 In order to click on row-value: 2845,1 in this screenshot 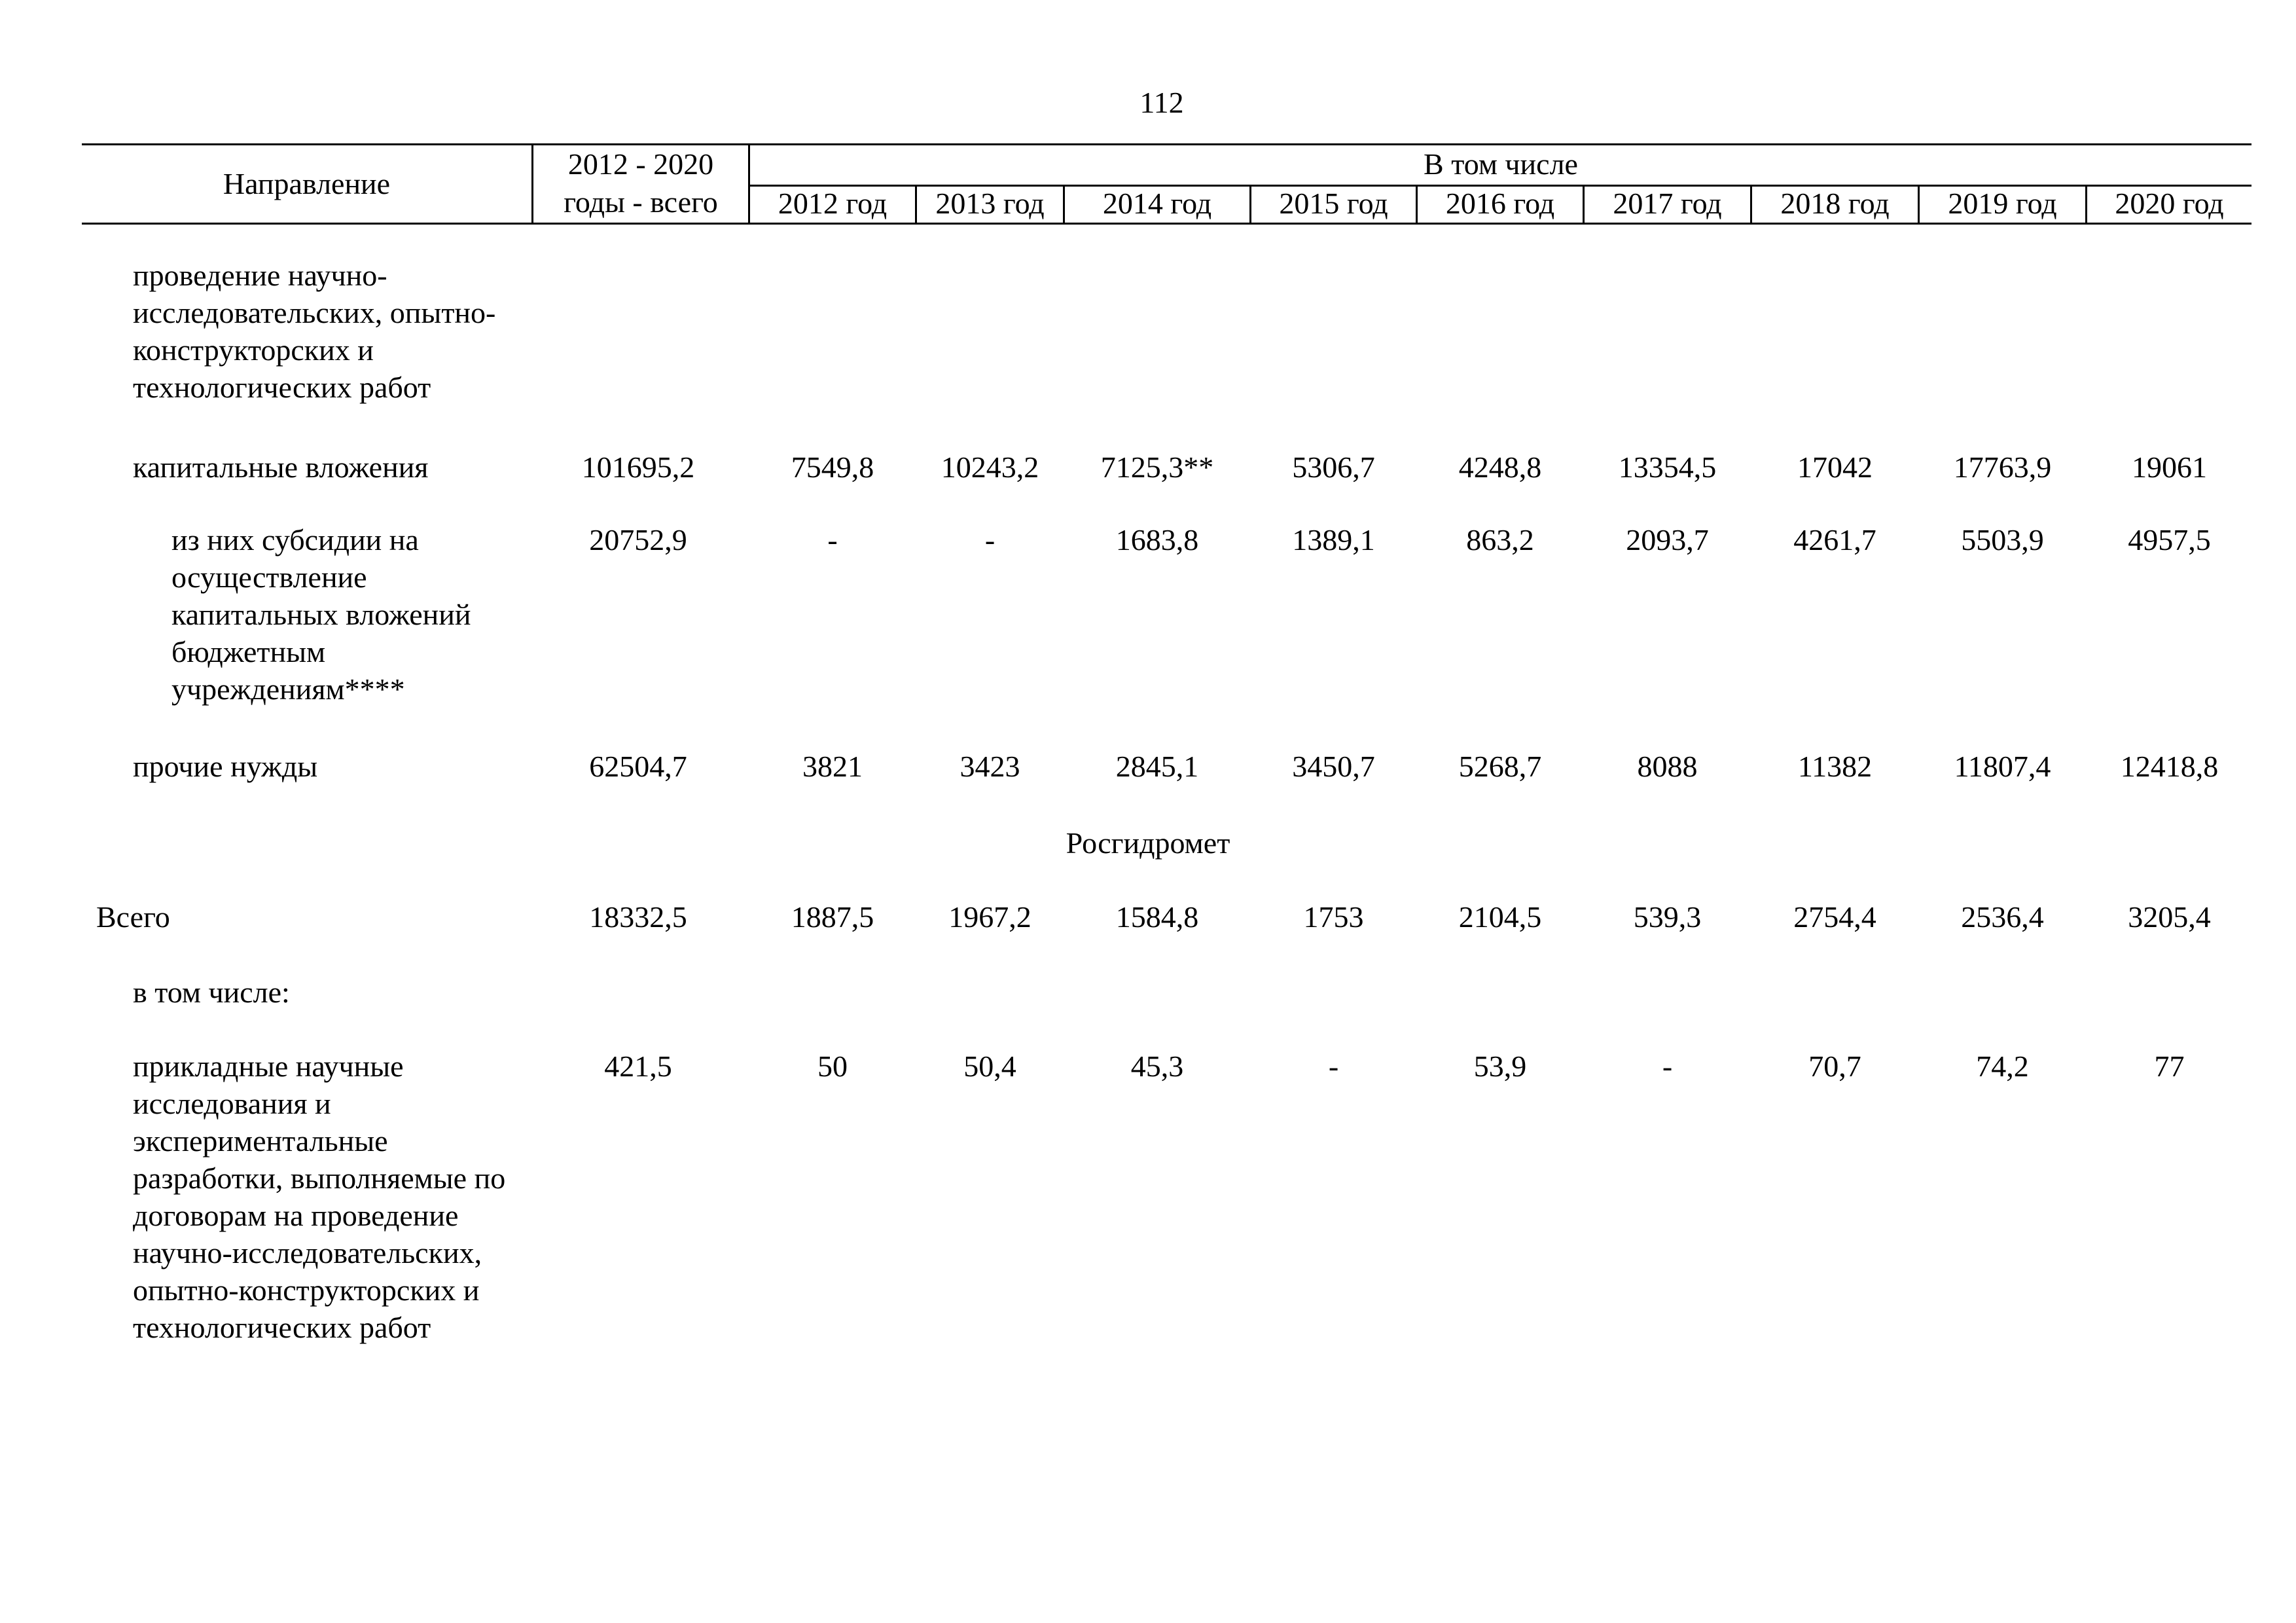, I will do `click(1157, 766)`.